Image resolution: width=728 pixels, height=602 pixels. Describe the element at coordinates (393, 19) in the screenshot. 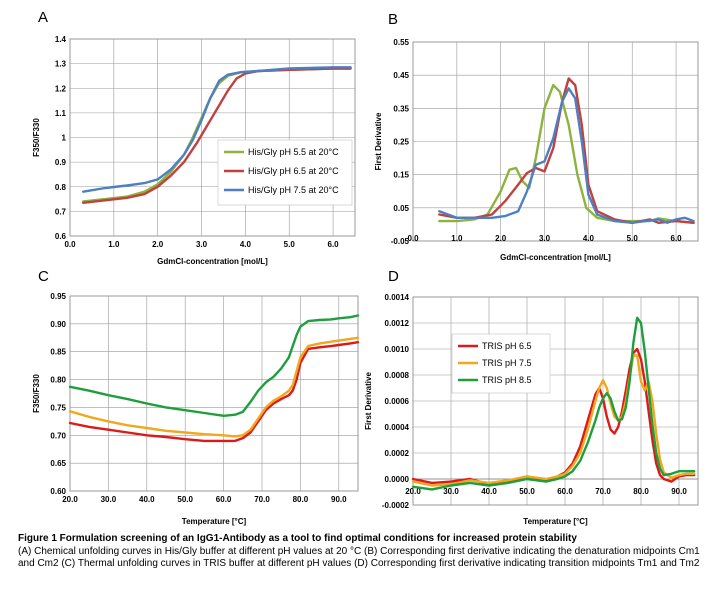

I see `panel-letter: B` at that location.